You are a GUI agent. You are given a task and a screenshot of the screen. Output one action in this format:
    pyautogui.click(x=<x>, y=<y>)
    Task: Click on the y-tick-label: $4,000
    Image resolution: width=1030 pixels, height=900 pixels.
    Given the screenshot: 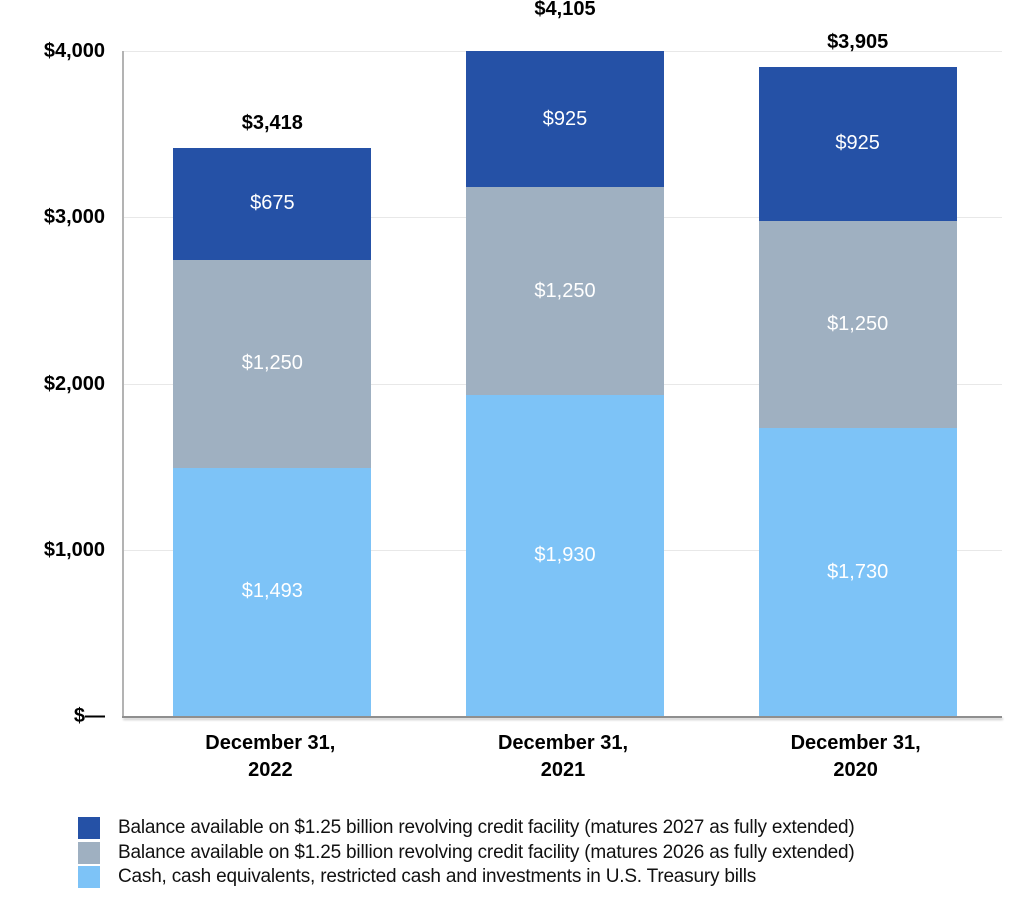 What is the action you would take?
    pyautogui.click(x=74, y=51)
    